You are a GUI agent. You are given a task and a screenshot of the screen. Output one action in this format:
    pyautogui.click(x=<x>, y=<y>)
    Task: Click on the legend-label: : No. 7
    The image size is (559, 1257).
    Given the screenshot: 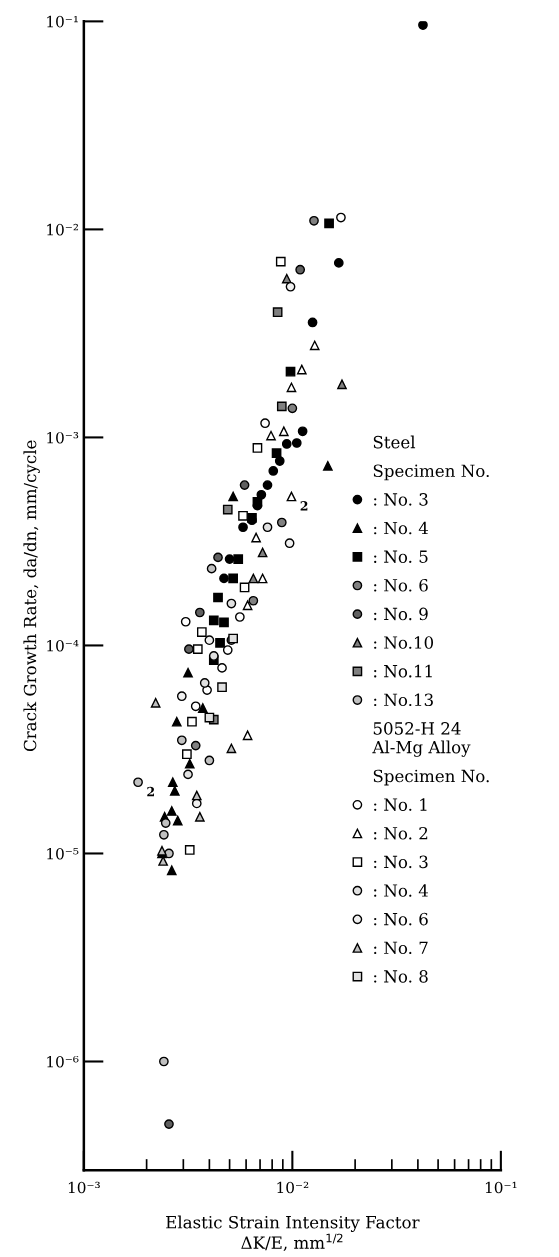 What is the action you would take?
    pyautogui.click(x=401, y=948)
    